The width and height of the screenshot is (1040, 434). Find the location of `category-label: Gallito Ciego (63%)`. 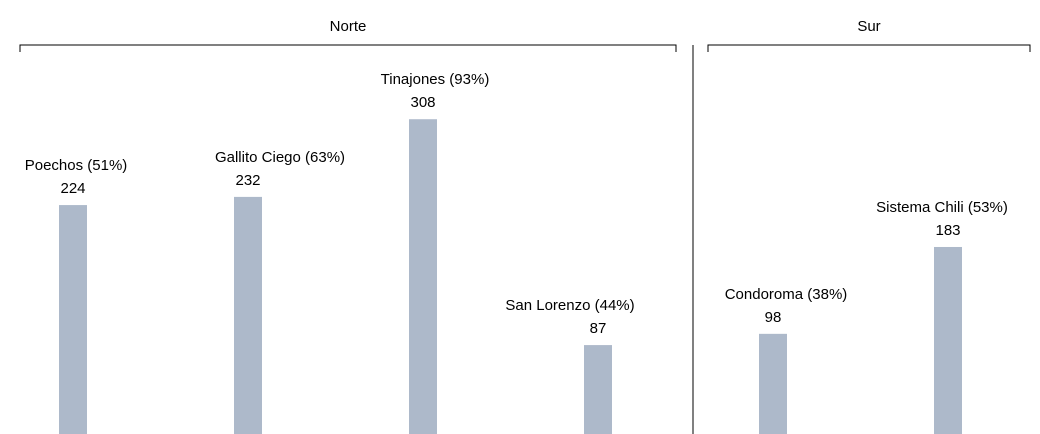

category-label: Gallito Ciego (63%) is located at coordinates (280, 157).